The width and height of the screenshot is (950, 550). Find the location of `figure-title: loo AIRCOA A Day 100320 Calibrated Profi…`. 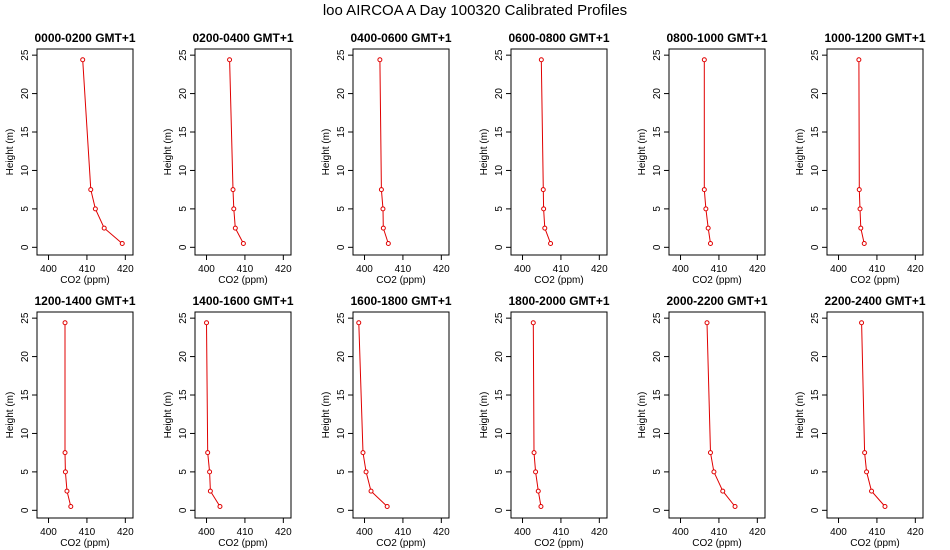

figure-title: loo AIRCOA A Day 100320 Calibrated Profi… is located at coordinates (475, 10).